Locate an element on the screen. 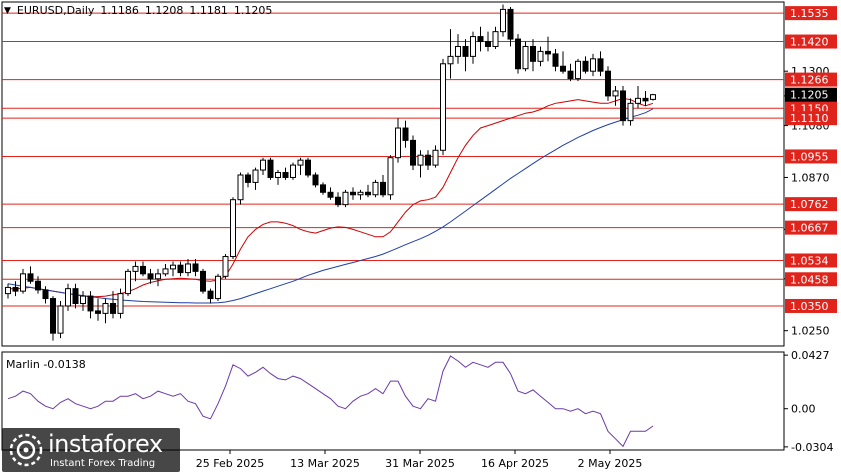 This screenshot has width=841, height=474. high-value: 1.1208 is located at coordinates (164, 10).